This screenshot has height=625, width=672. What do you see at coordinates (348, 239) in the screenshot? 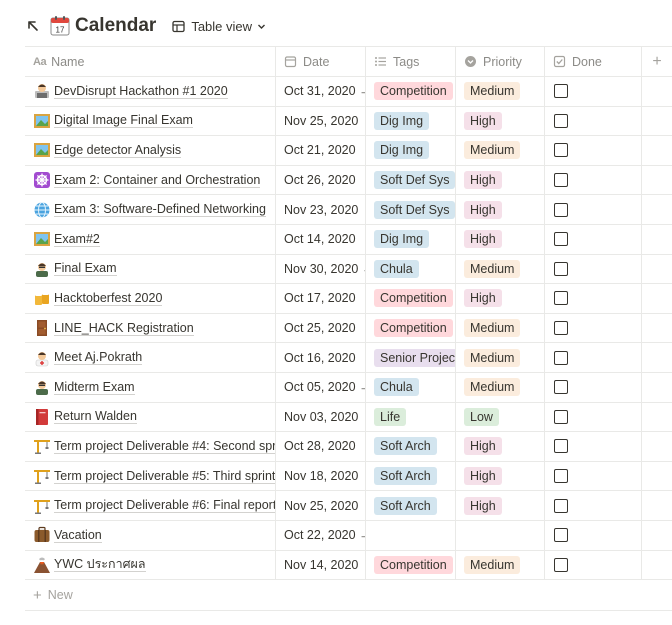
I see `table-row: Exam#2 Oct 14, 2020 Dig Img High` at bounding box center [348, 239].